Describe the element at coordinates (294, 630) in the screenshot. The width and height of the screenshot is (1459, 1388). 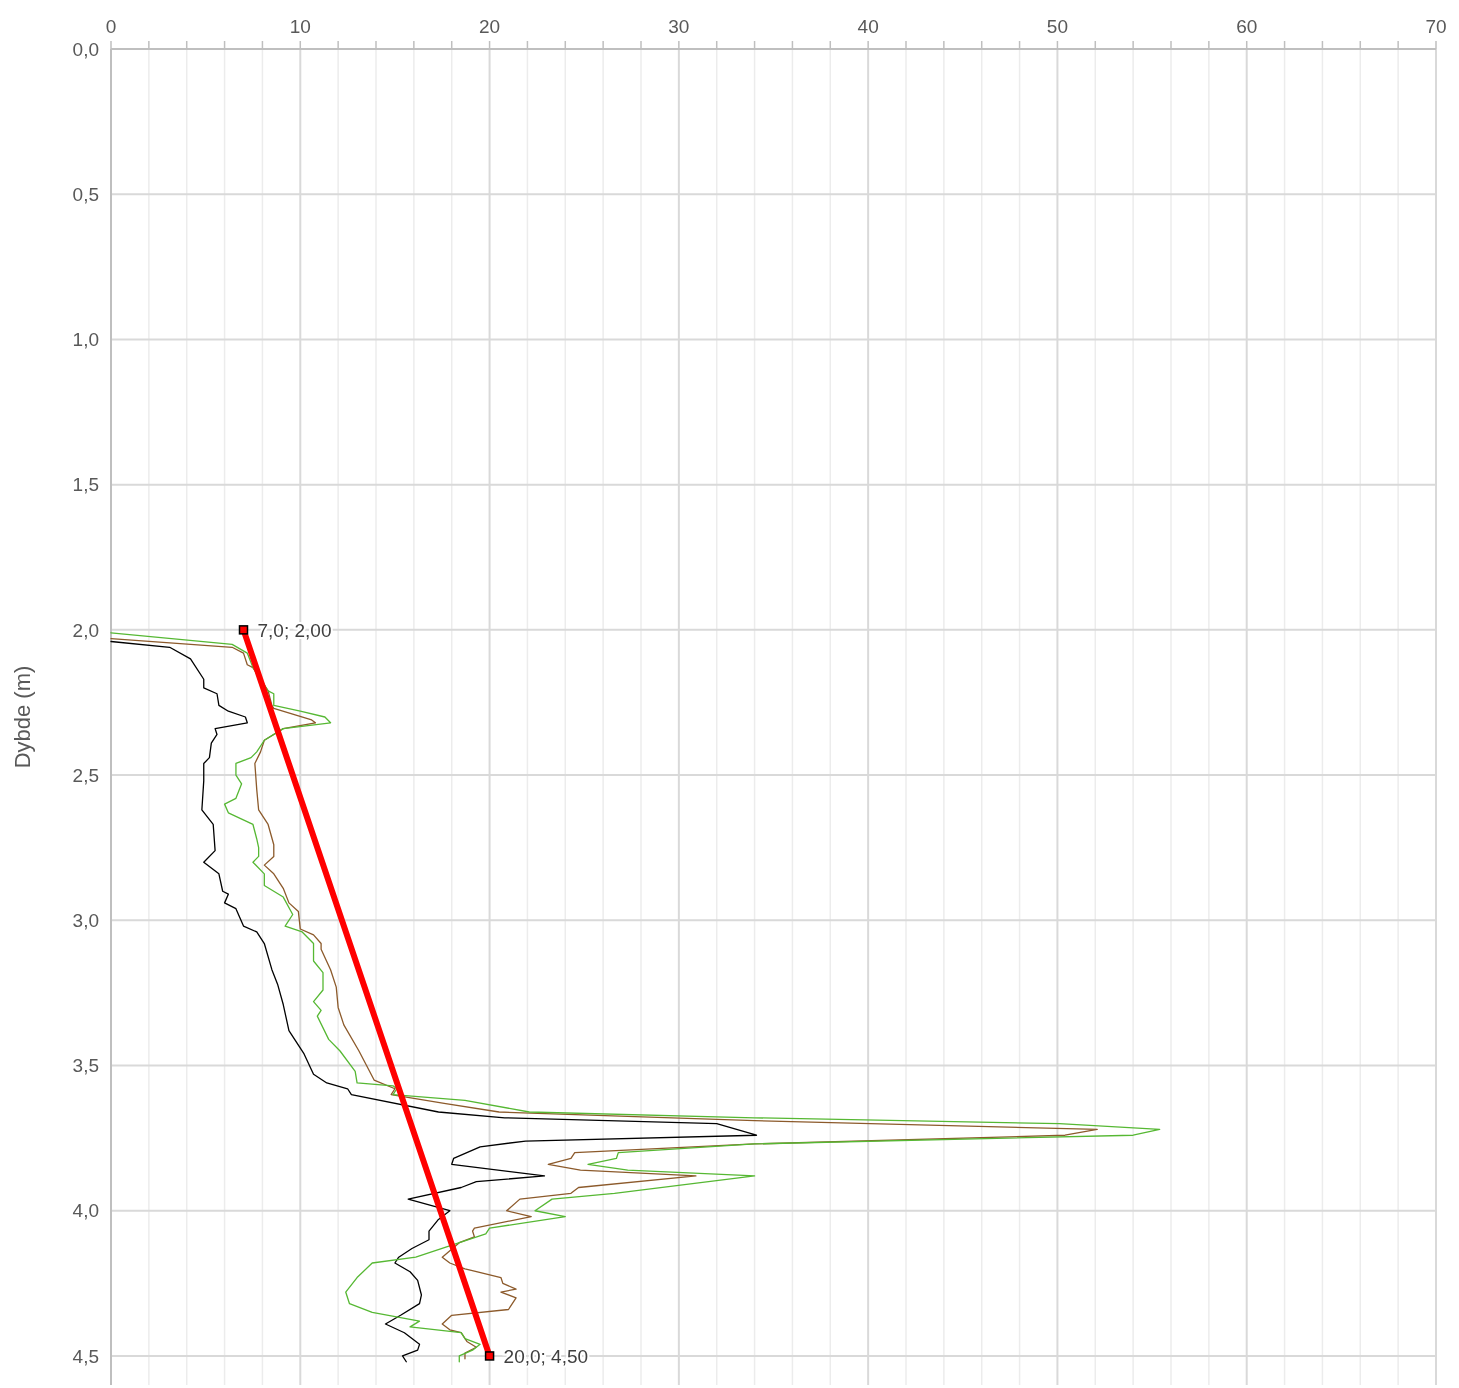
I see `data-label: 7,0; 2,00` at that location.